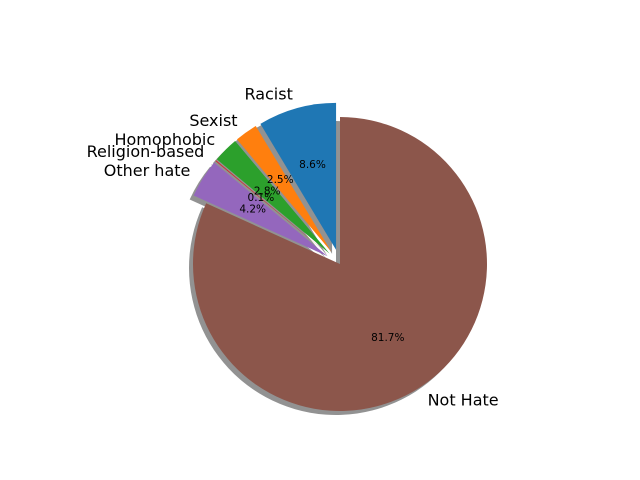 The height and width of the screenshot is (480, 640). Describe the element at coordinates (261, 198) in the screenshot. I see `percent-label-religion-based: 0.1%` at that location.